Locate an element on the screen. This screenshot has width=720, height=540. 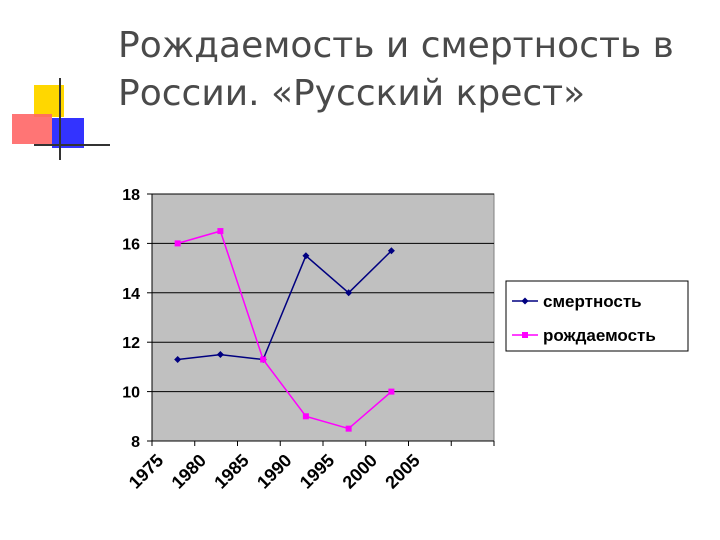
x-tick-label: 1990 is located at coordinates (274, 471).